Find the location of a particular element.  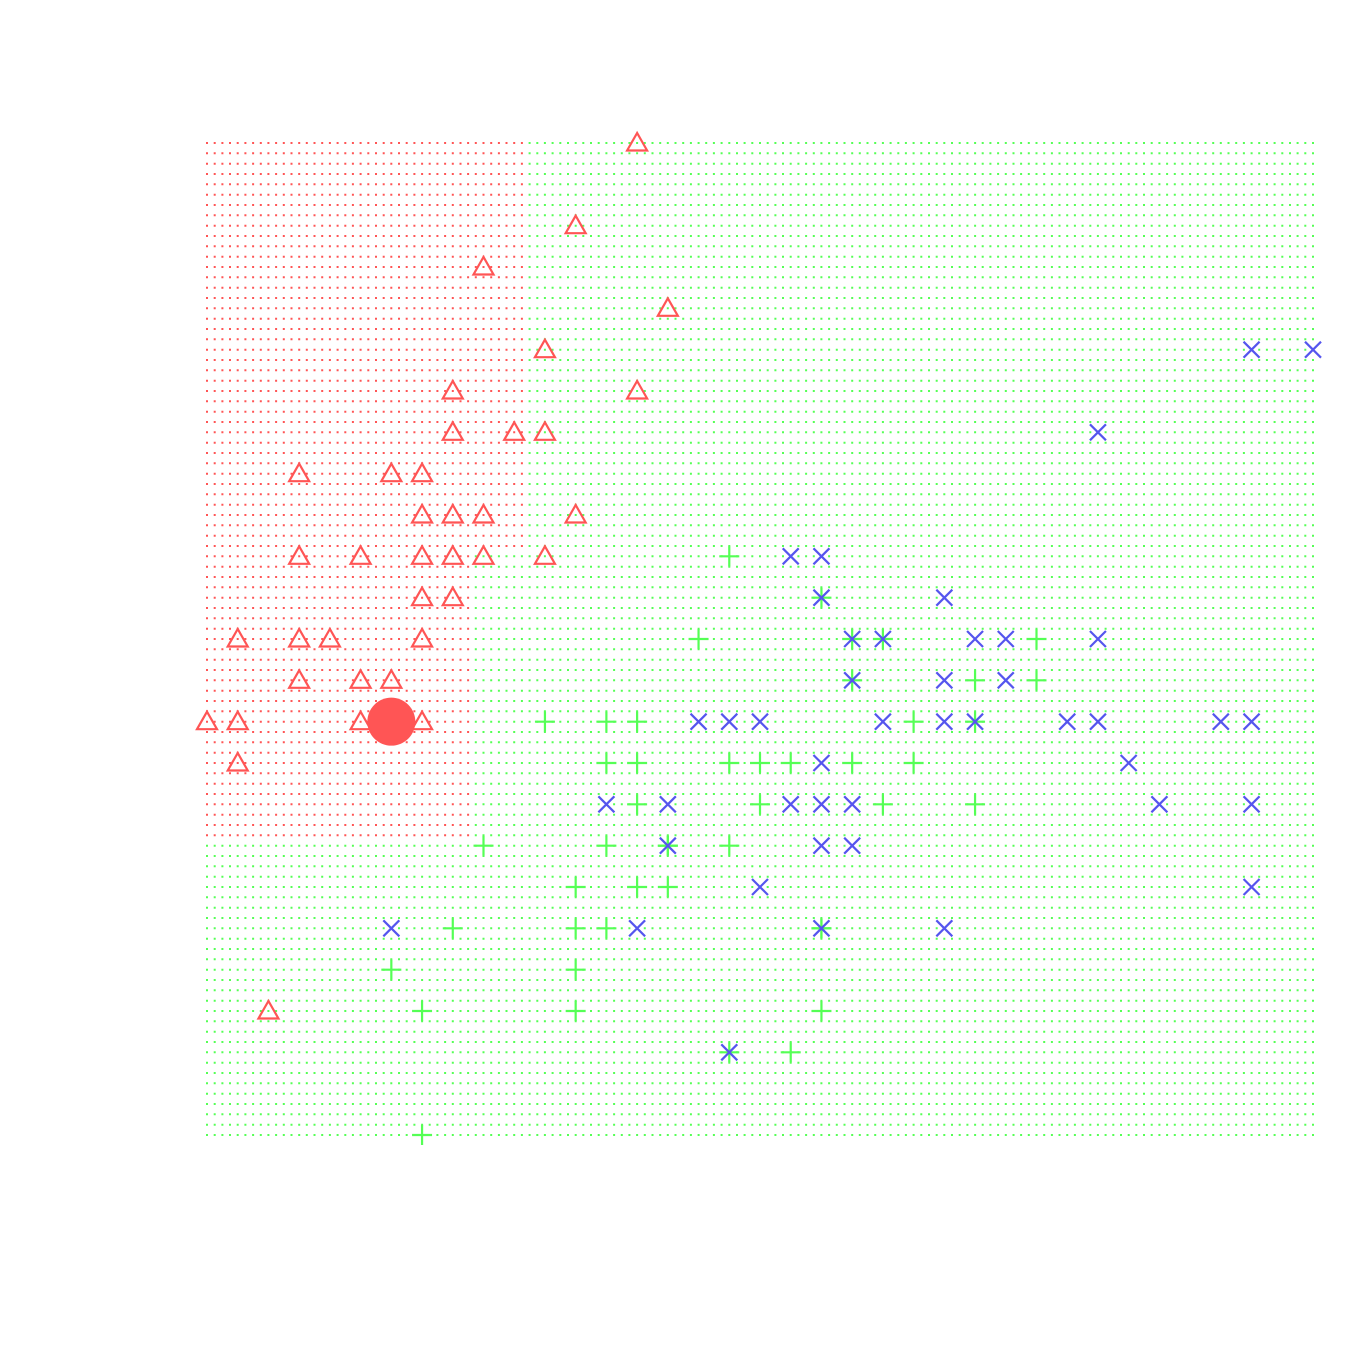

query-point-layer is located at coordinates (391, 721).